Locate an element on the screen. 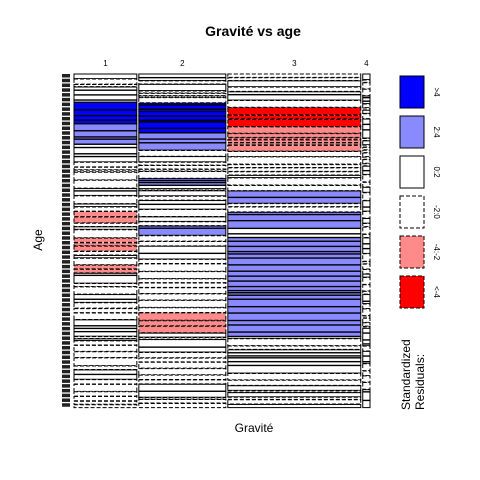  mosaic-tile-g1-r25 is located at coordinates (105, 193).